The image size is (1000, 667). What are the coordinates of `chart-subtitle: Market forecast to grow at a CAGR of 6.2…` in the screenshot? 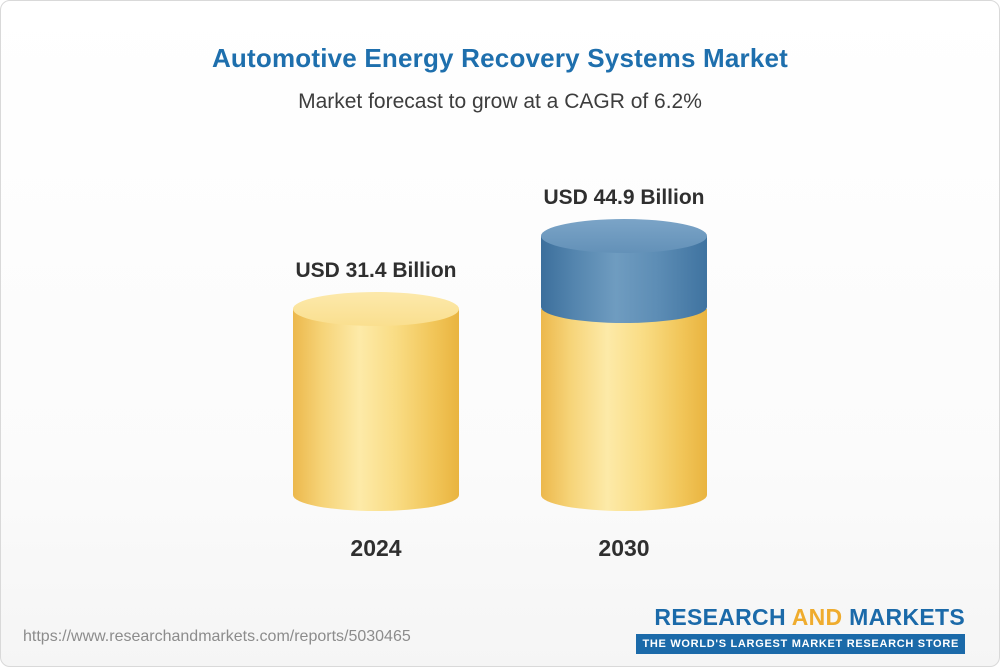 It's located at (500, 101).